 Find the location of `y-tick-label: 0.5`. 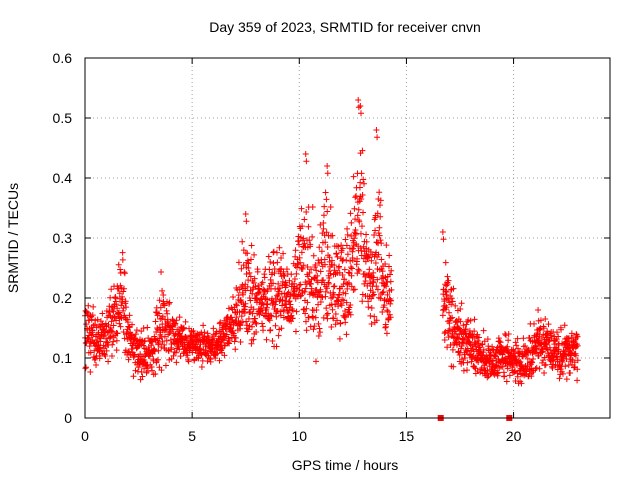

y-tick-label: 0.5 is located at coordinates (63, 118).